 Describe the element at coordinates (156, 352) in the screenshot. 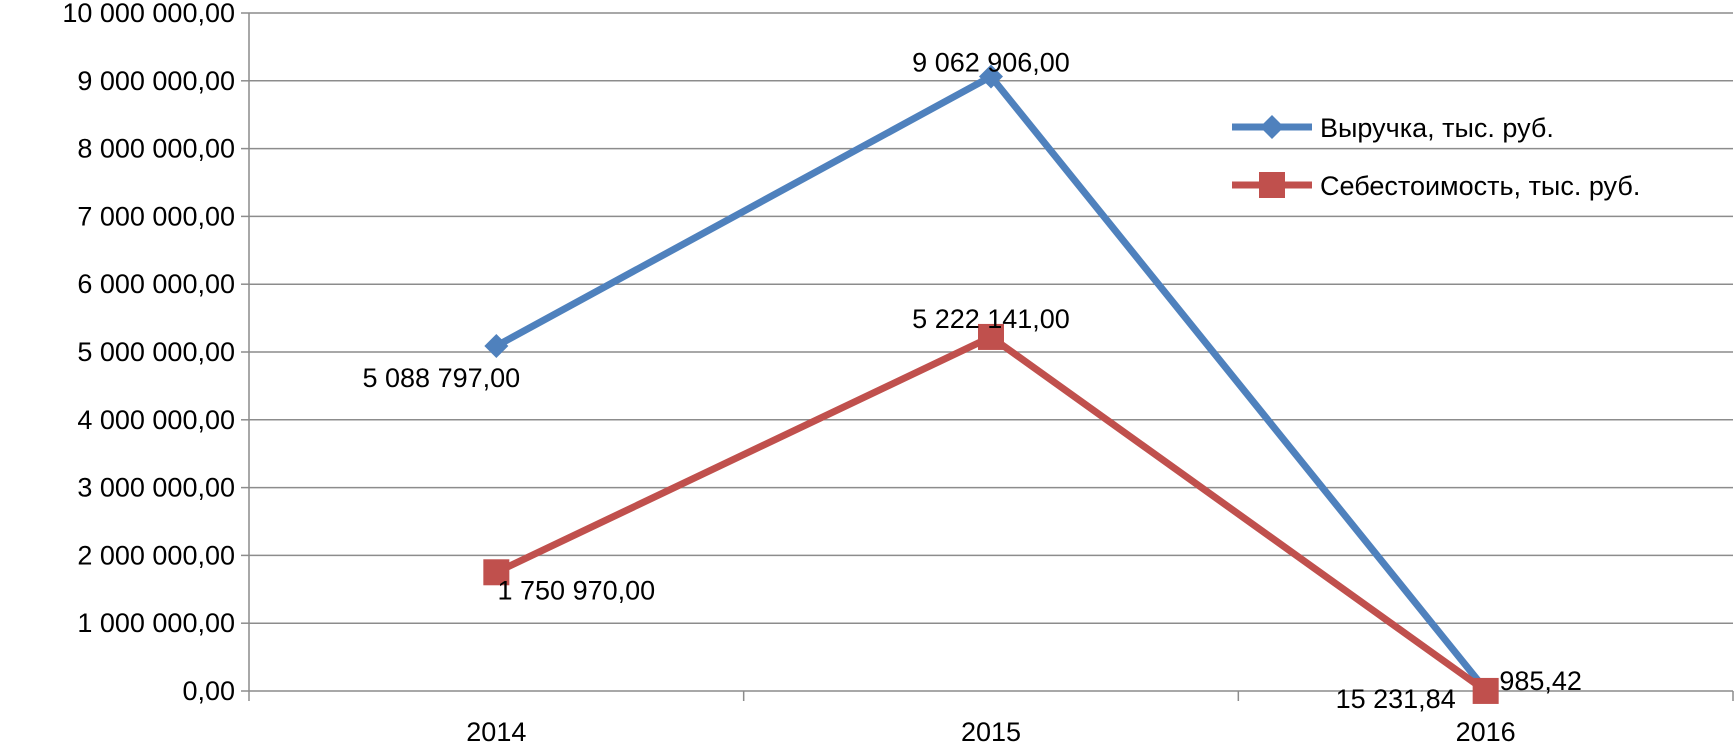

I see `y-tick-label: 5 000 000,00` at that location.